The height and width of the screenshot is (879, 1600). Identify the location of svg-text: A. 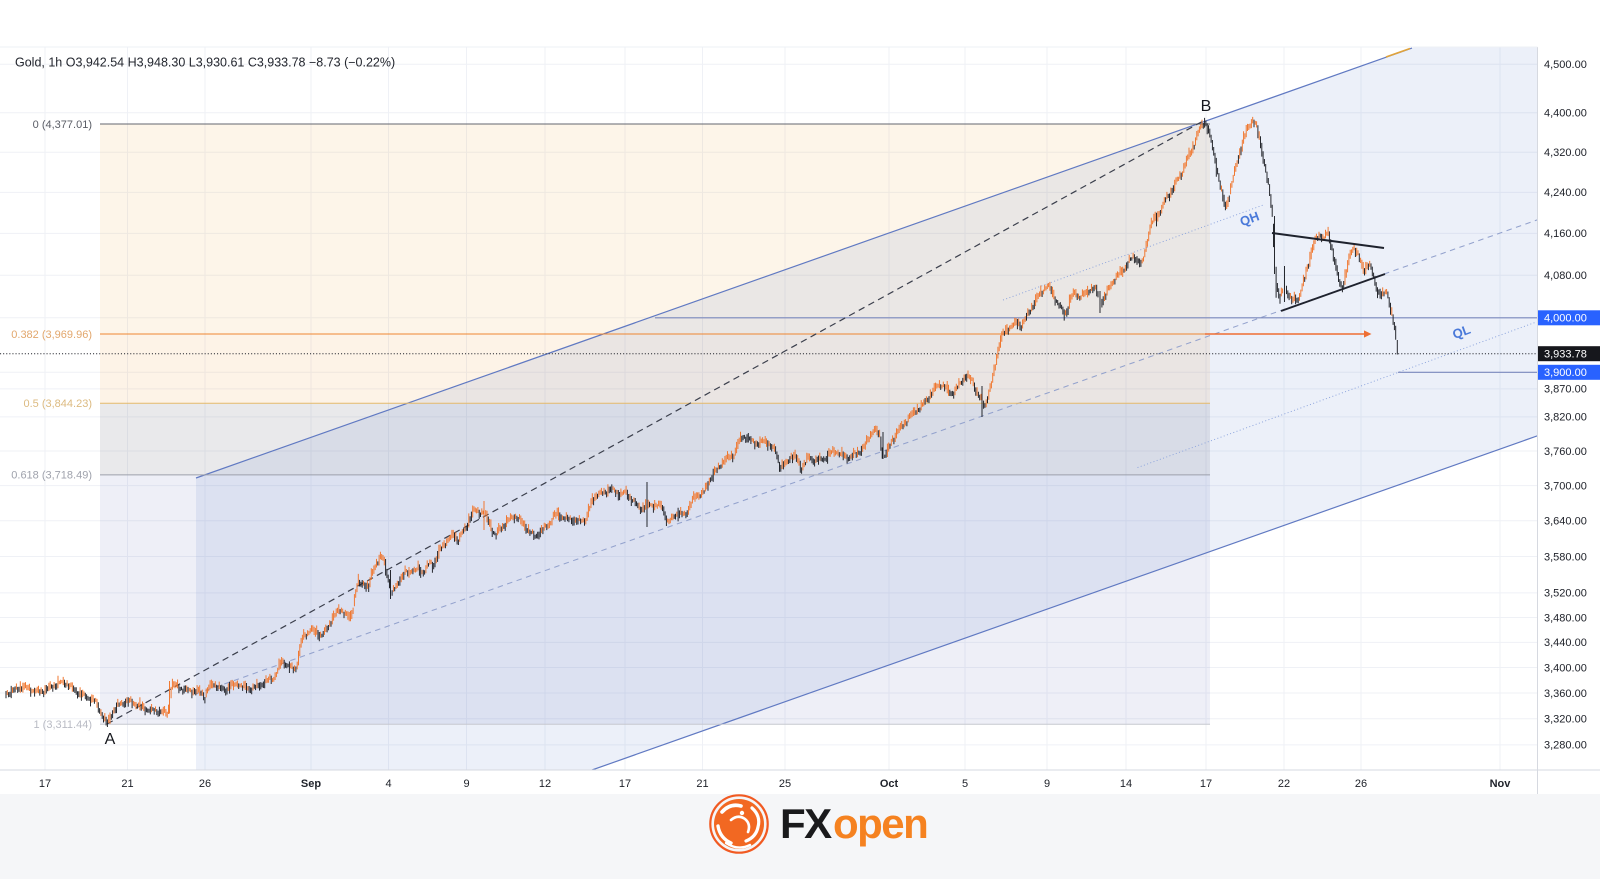
(110, 739).